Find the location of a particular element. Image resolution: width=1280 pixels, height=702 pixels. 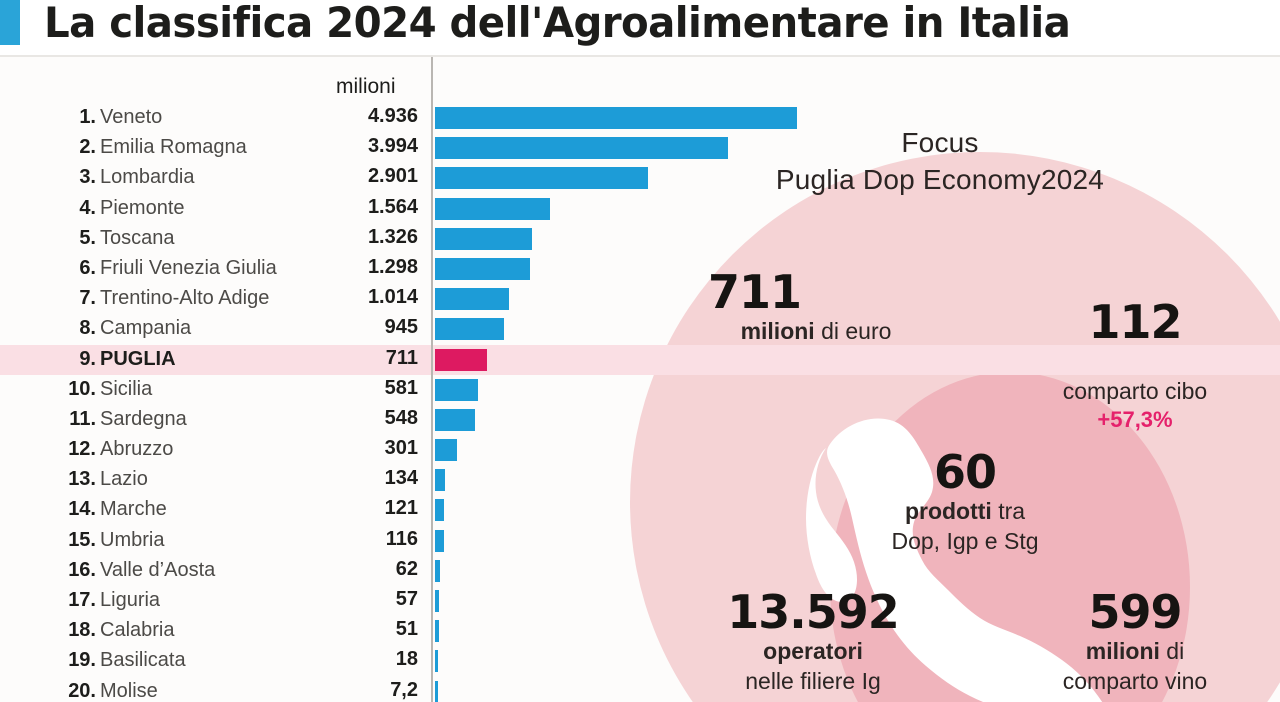

row-rank: 14. is located at coordinates (82, 509).